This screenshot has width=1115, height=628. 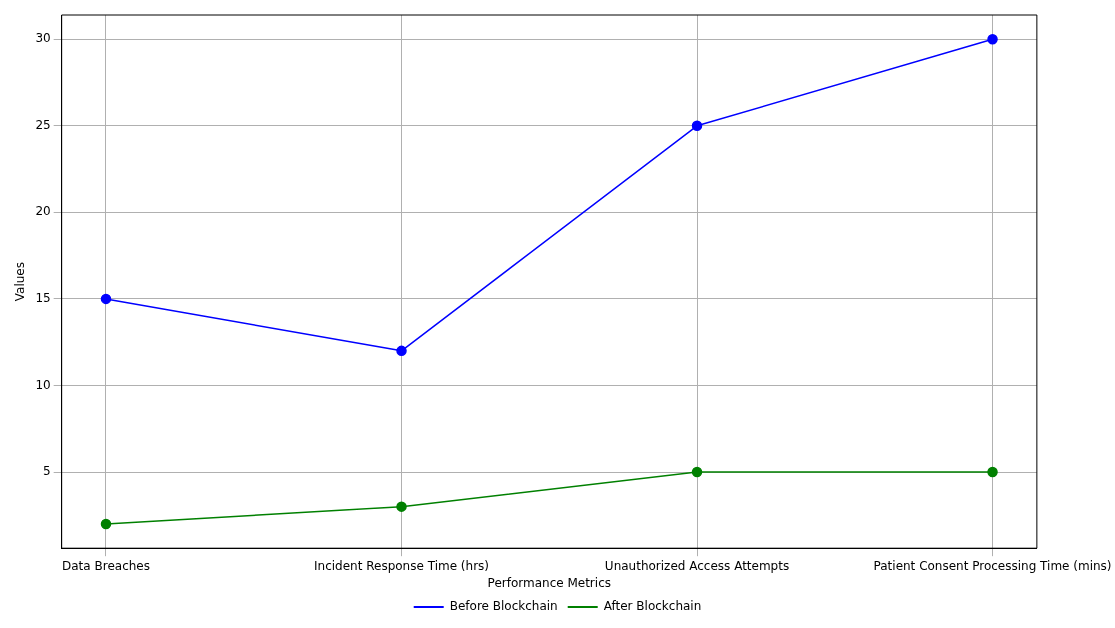 What do you see at coordinates (992, 565) in the screenshot?
I see `x-tick-label: Patient Consent Processing Time (mins)` at bounding box center [992, 565].